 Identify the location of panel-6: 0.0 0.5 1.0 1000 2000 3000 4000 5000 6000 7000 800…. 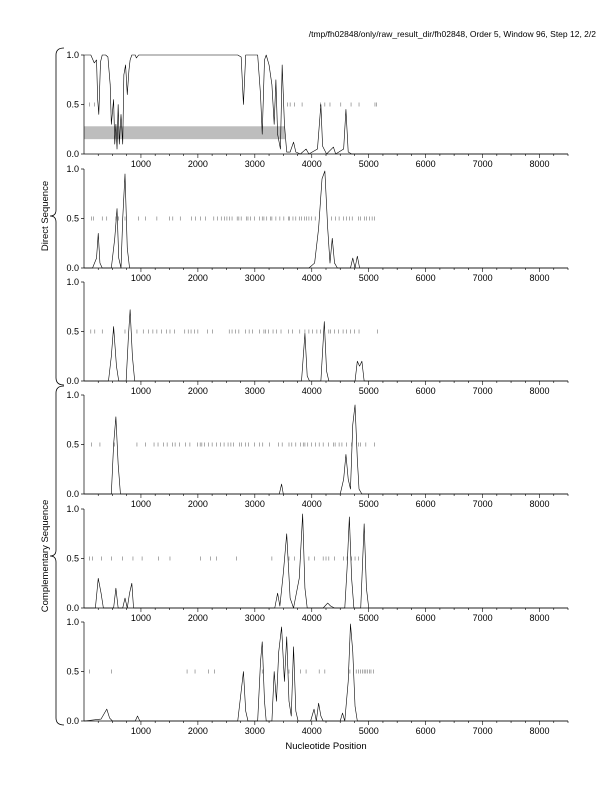
(317, 676).